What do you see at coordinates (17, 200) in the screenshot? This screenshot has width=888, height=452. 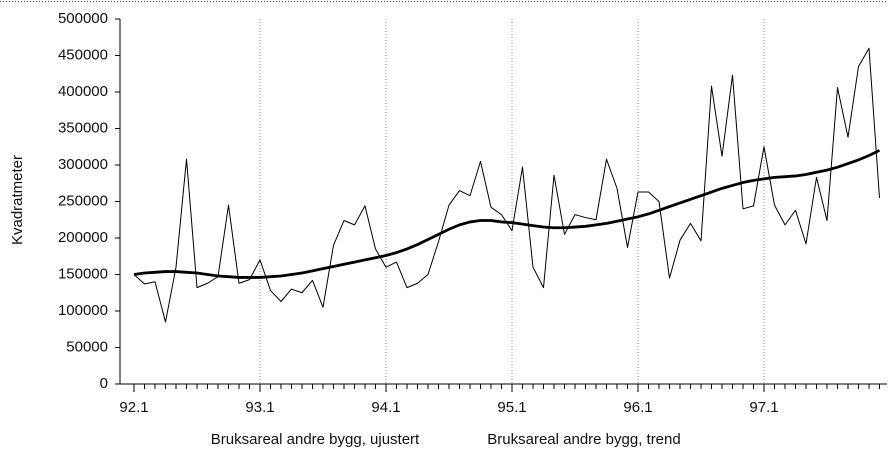 I see `y-axis-label: Kvadratmeter` at bounding box center [17, 200].